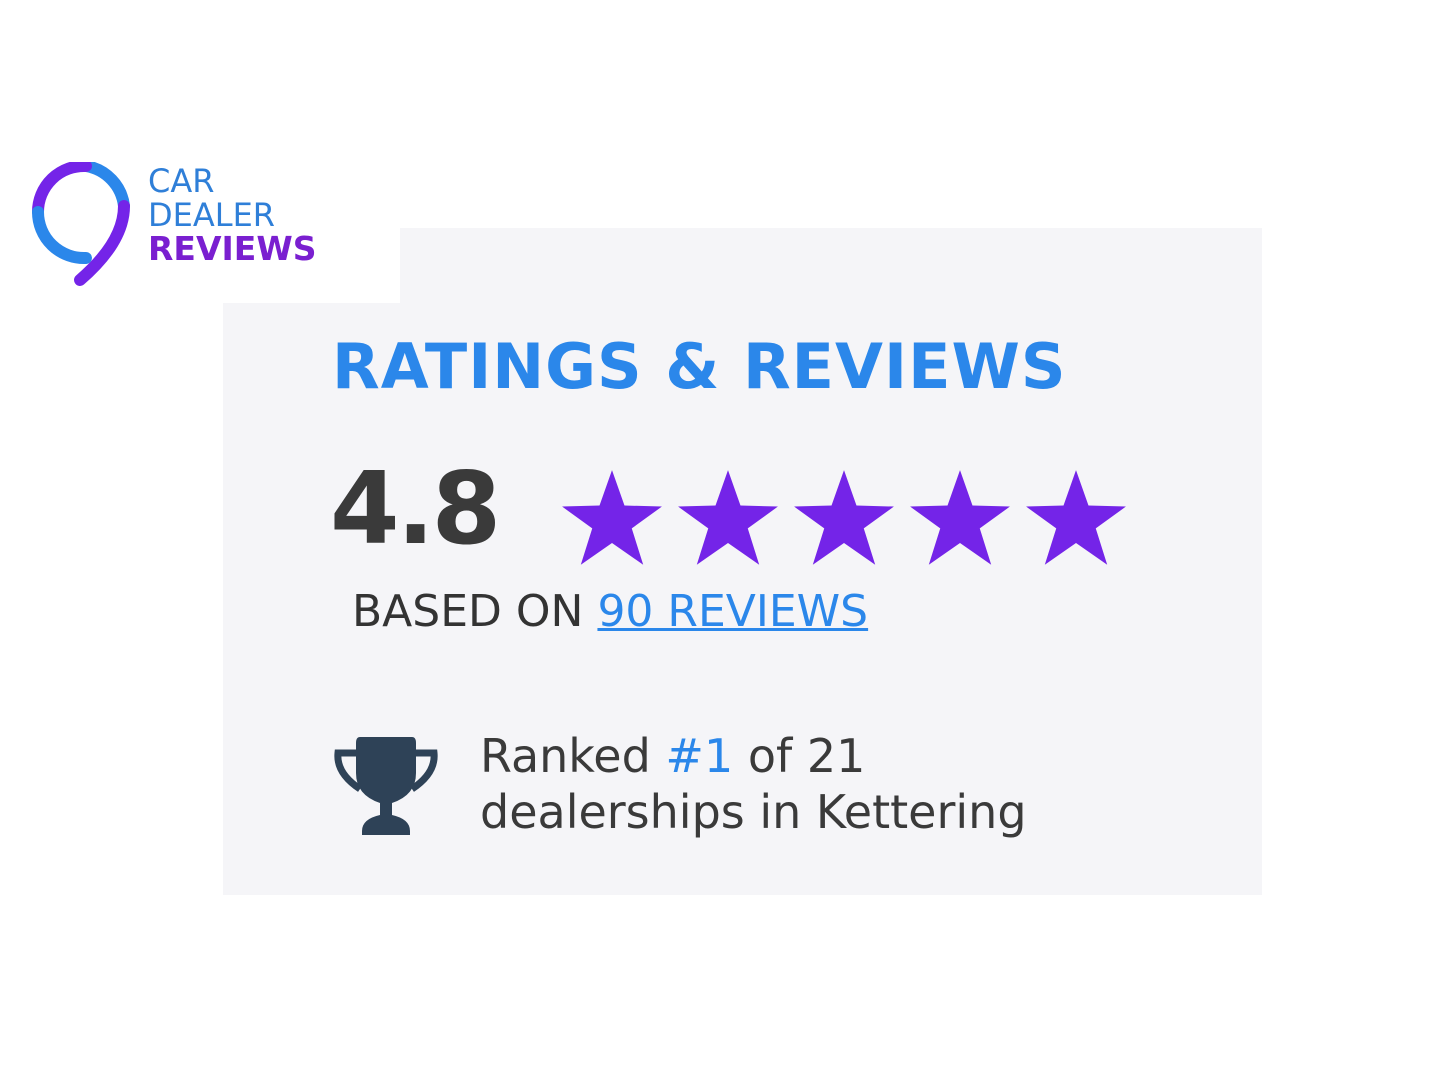 This screenshot has width=1440, height=1080. What do you see at coordinates (753, 784) in the screenshot?
I see `ranking-text: Ranked #1 of 21 dealerships in Kettering` at bounding box center [753, 784].